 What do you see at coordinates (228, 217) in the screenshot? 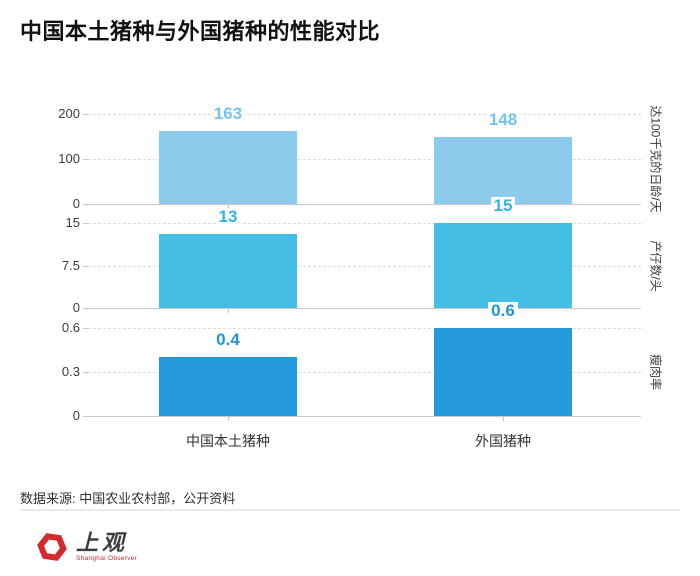
I see `value-label: 13` at bounding box center [228, 217].